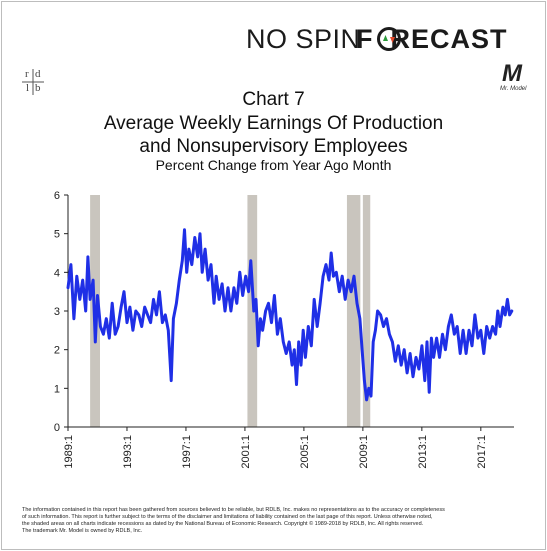  Describe the element at coordinates (38, 74) in the screenshot. I see `rdlb-letter-d: d` at that location.